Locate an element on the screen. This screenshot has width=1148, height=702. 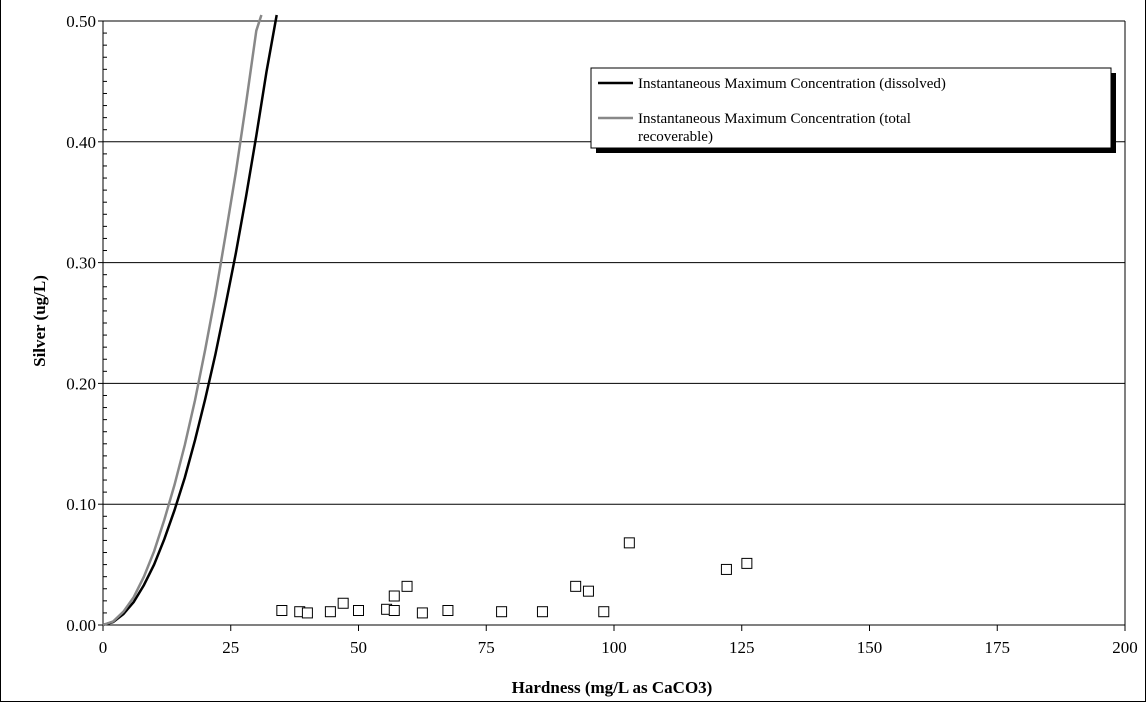
y-tick-labels: 0.00 0.10 0.20 0.30 0.40 0.50 is located at coordinates (81, 323).